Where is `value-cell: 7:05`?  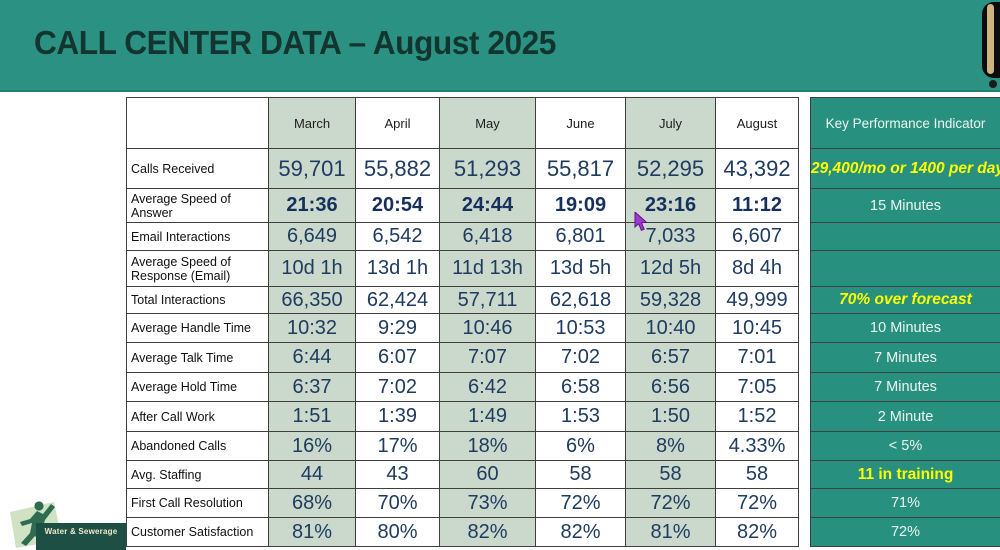 value-cell: 7:05 is located at coordinates (757, 387).